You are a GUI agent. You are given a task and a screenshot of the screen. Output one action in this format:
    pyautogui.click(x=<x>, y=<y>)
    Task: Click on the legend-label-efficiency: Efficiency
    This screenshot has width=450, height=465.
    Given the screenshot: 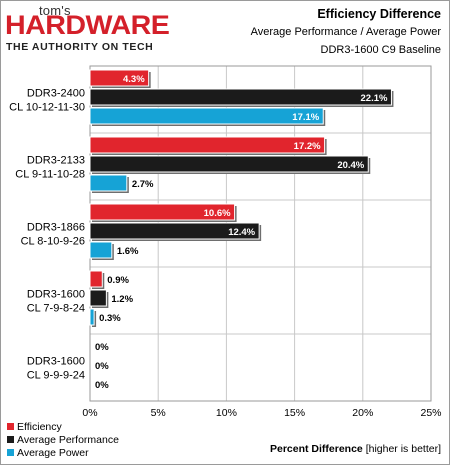 What is the action you would take?
    pyautogui.click(x=39, y=427)
    